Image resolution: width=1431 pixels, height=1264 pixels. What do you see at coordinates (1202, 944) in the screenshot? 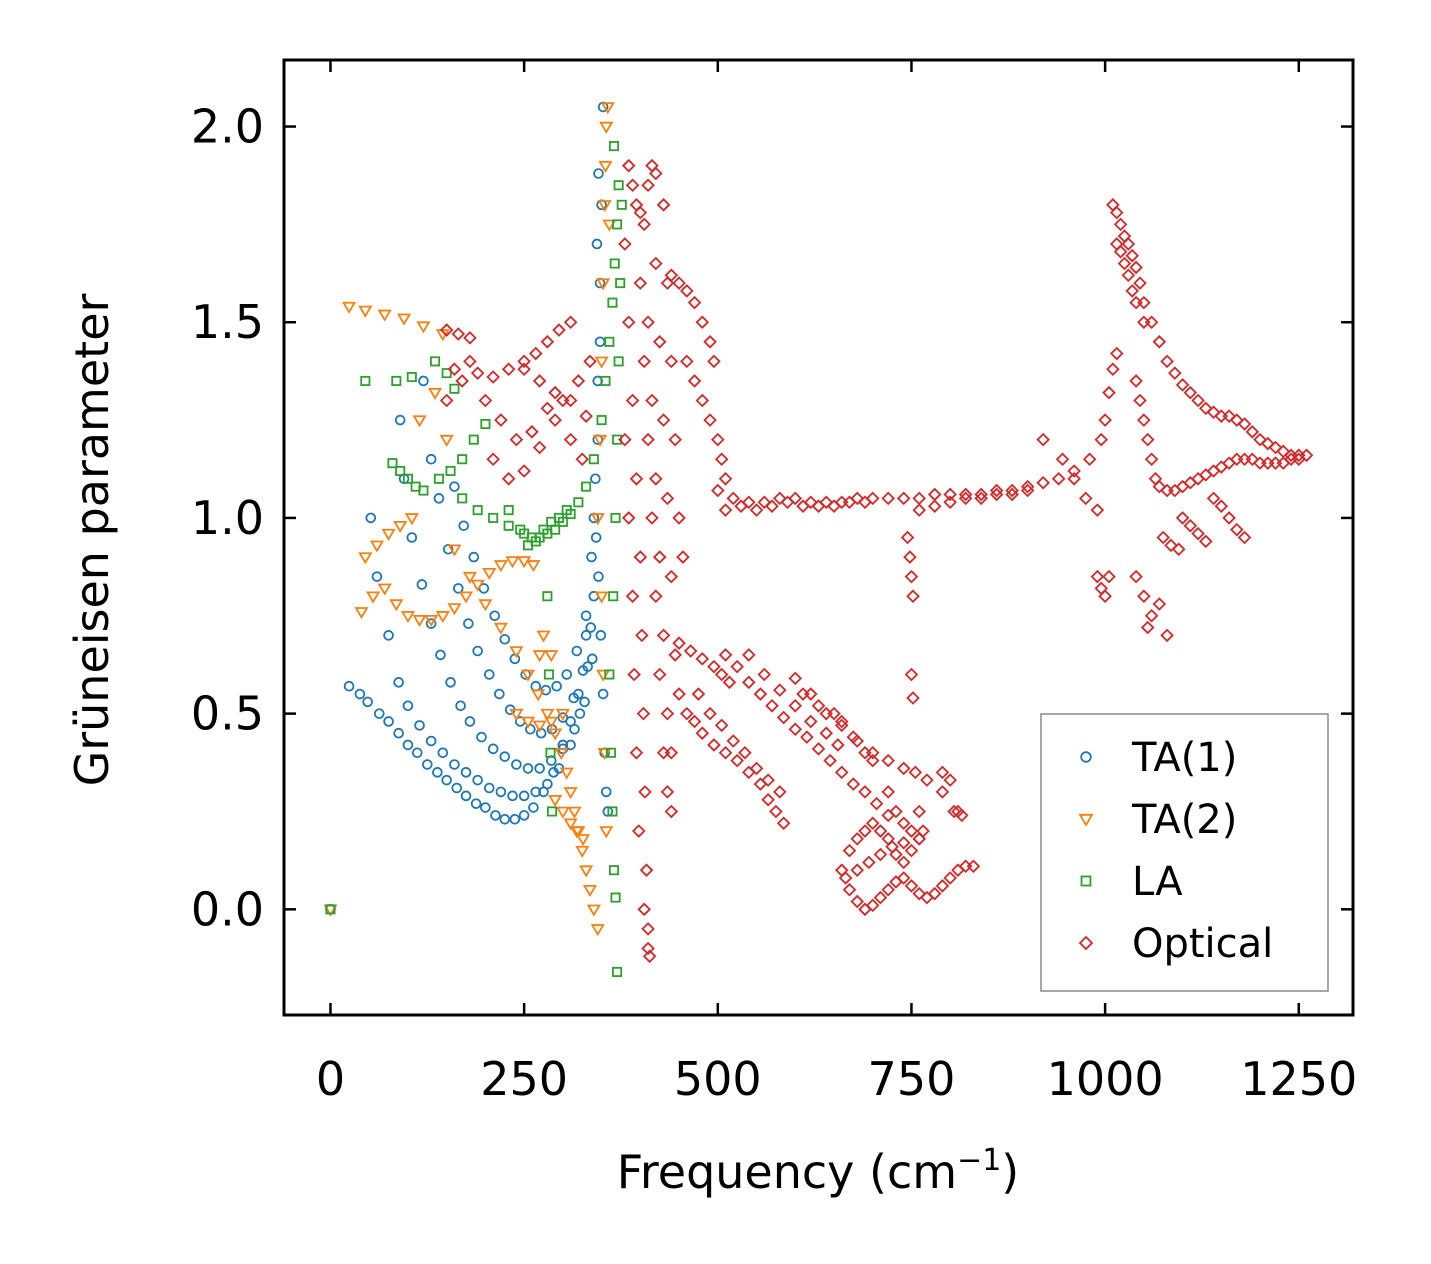
I see `legend-label: Optical` at bounding box center [1202, 944].